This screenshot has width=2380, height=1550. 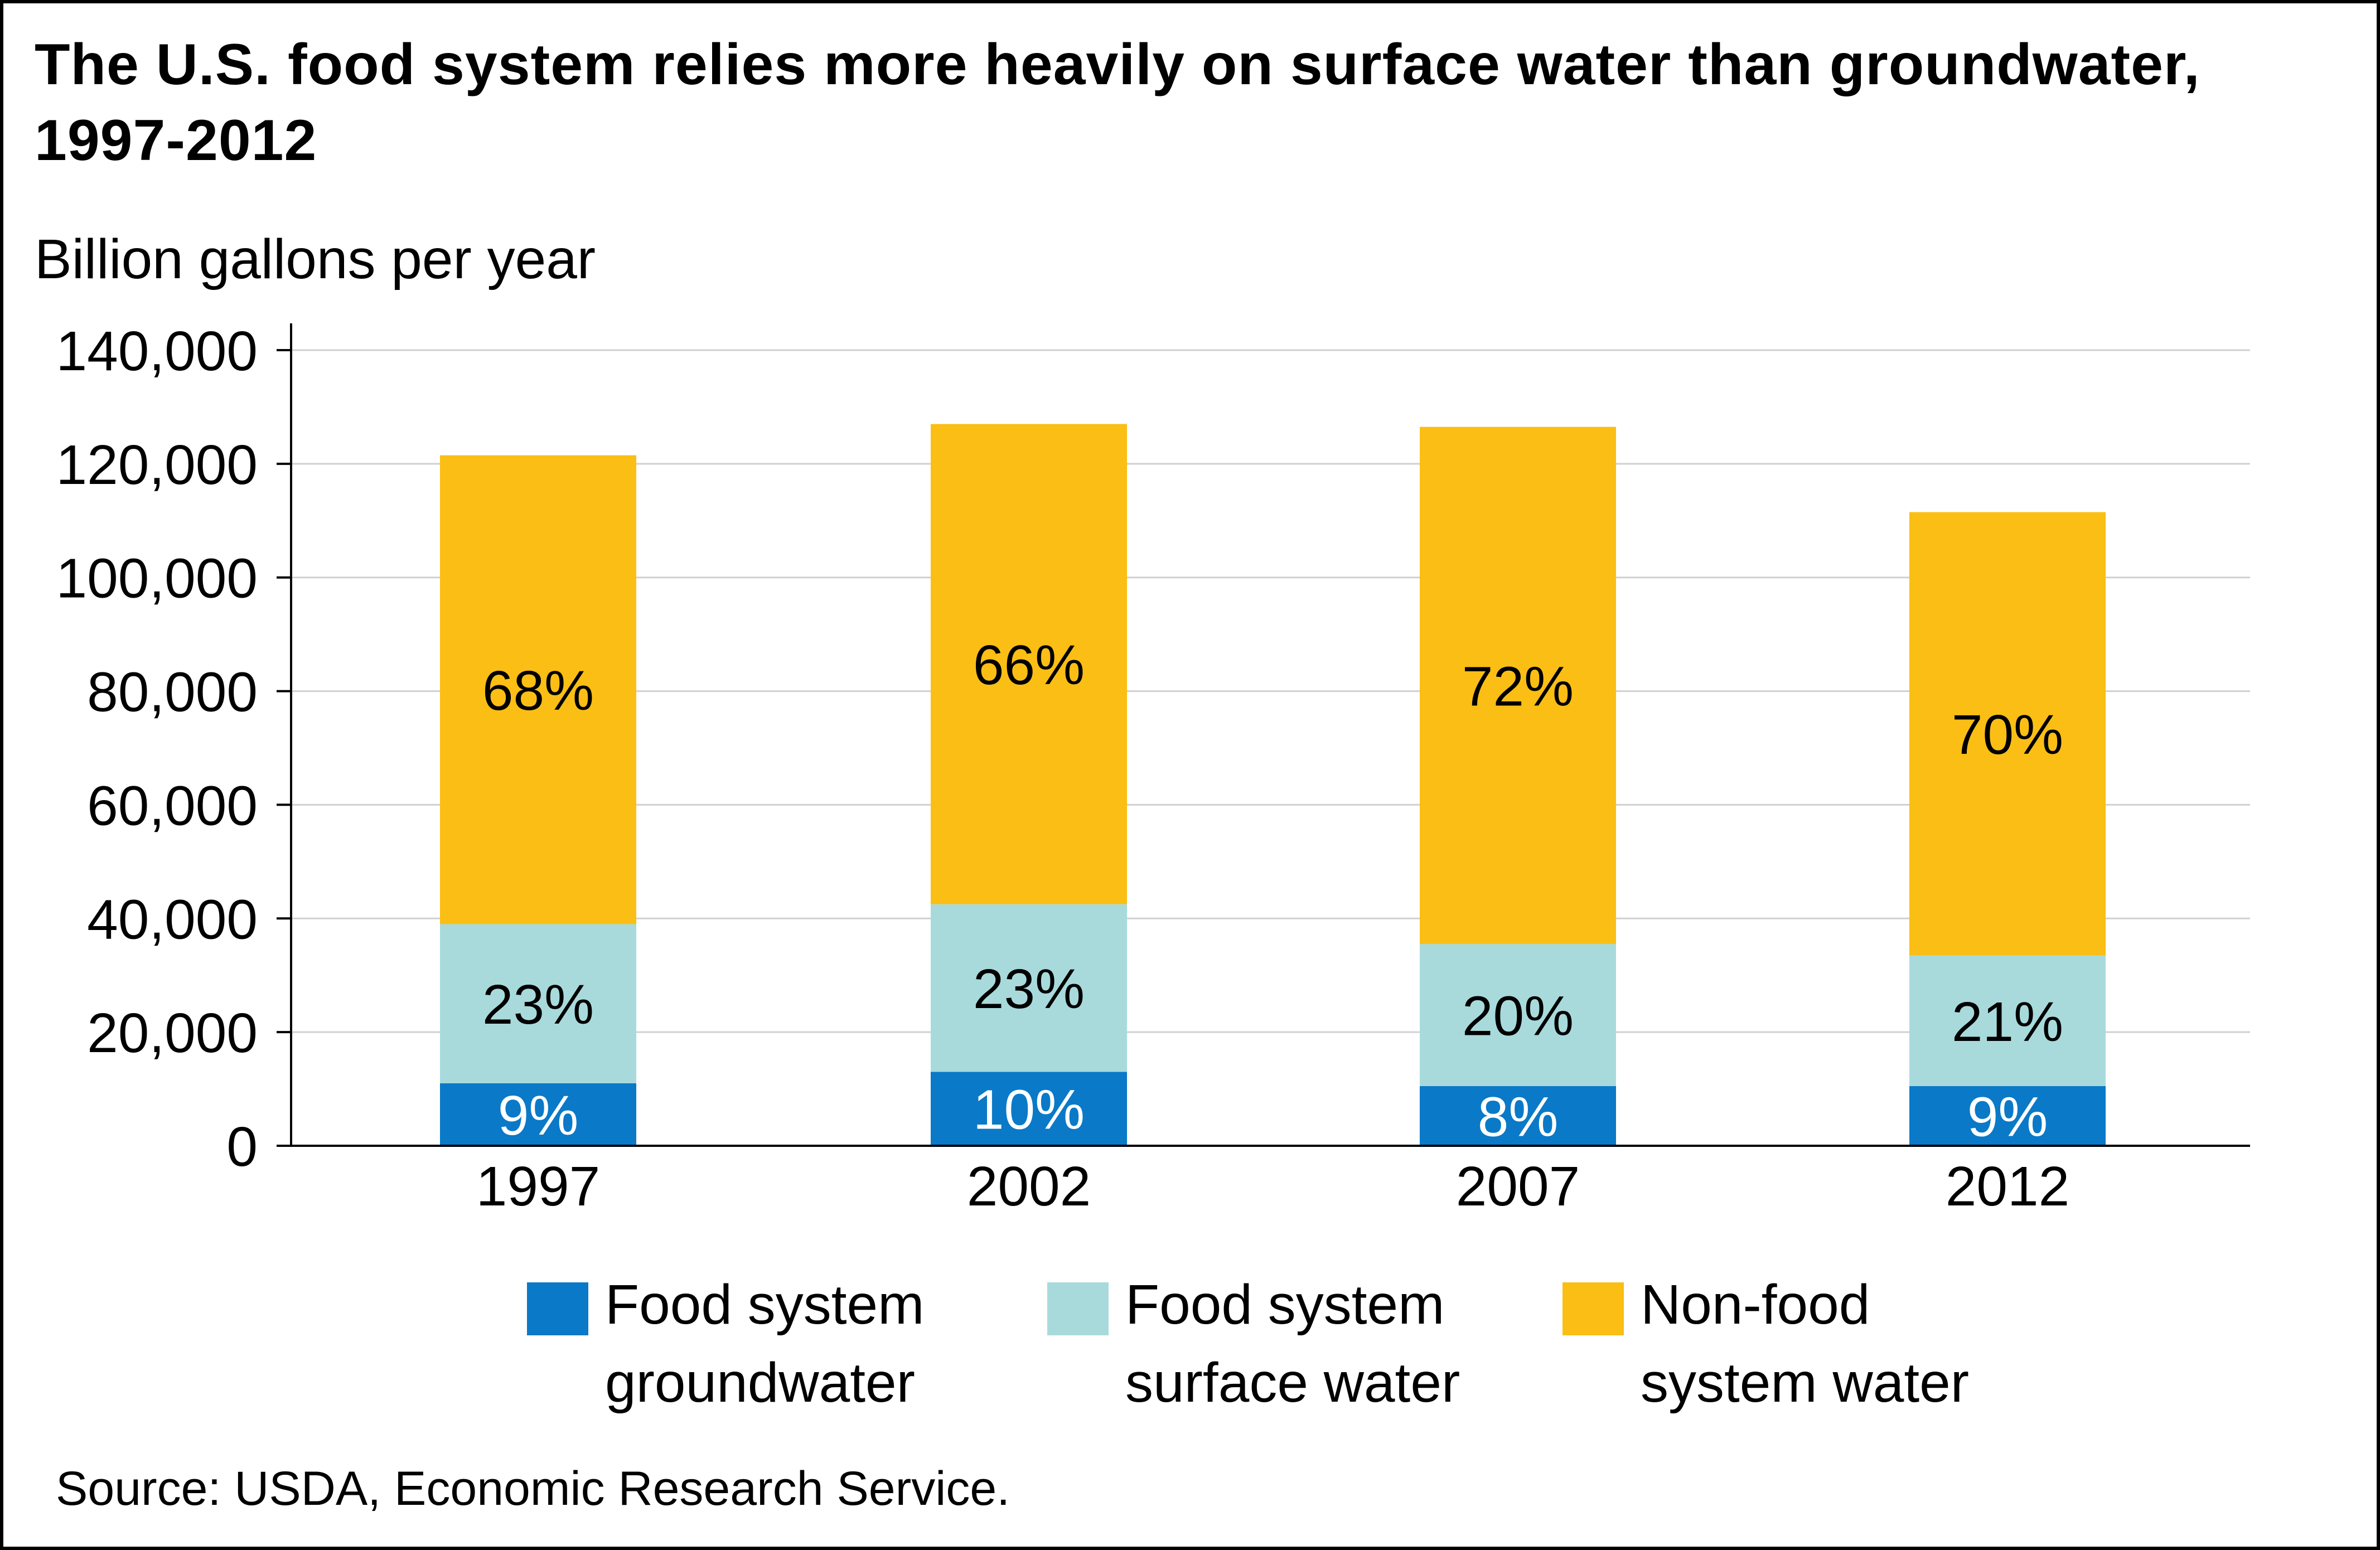 I want to click on y-tick-label: 120,000, so click(x=157, y=465).